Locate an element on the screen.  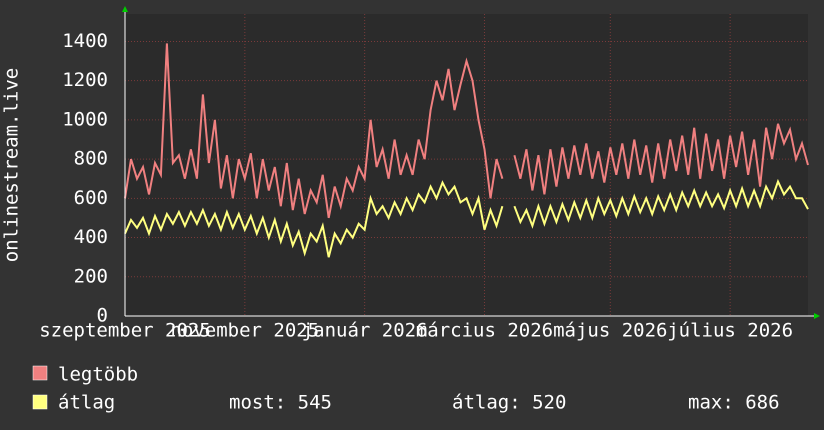
stat: most: 545 is located at coordinates (280, 403).